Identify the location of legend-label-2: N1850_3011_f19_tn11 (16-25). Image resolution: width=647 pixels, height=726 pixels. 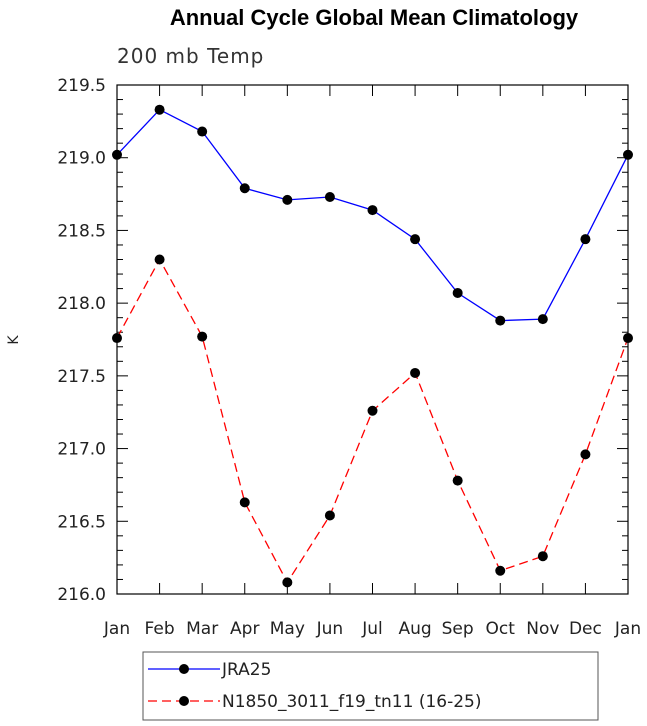
(352, 702).